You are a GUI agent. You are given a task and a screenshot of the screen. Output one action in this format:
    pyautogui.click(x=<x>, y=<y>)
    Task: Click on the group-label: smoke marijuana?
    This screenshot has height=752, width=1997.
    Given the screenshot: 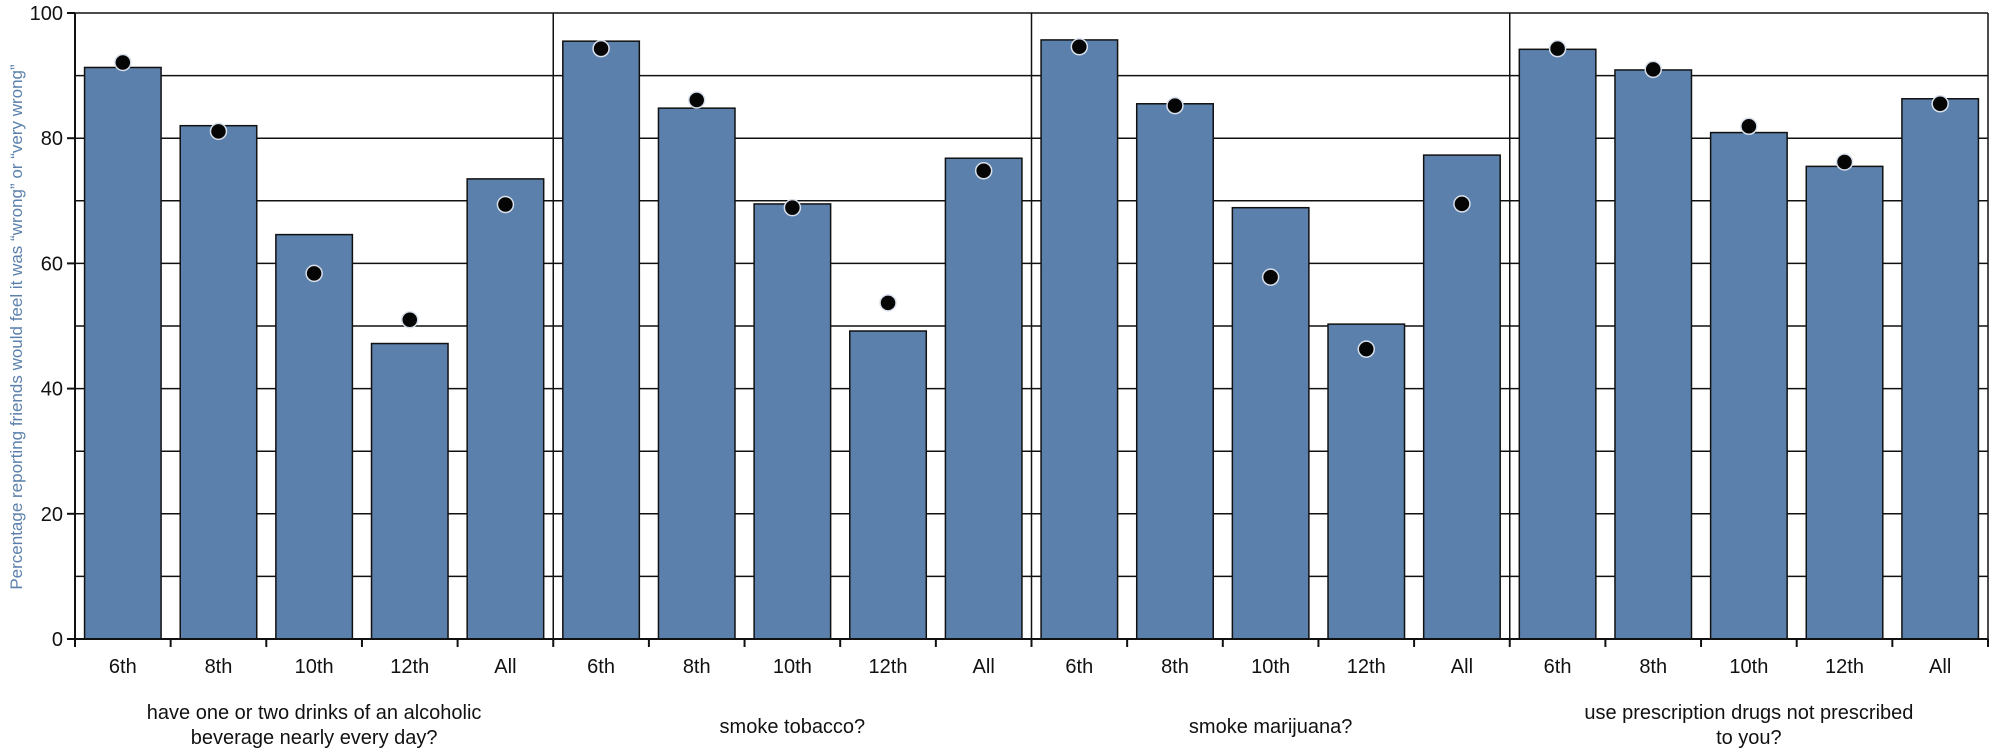 What is the action you would take?
    pyautogui.click(x=1270, y=727)
    